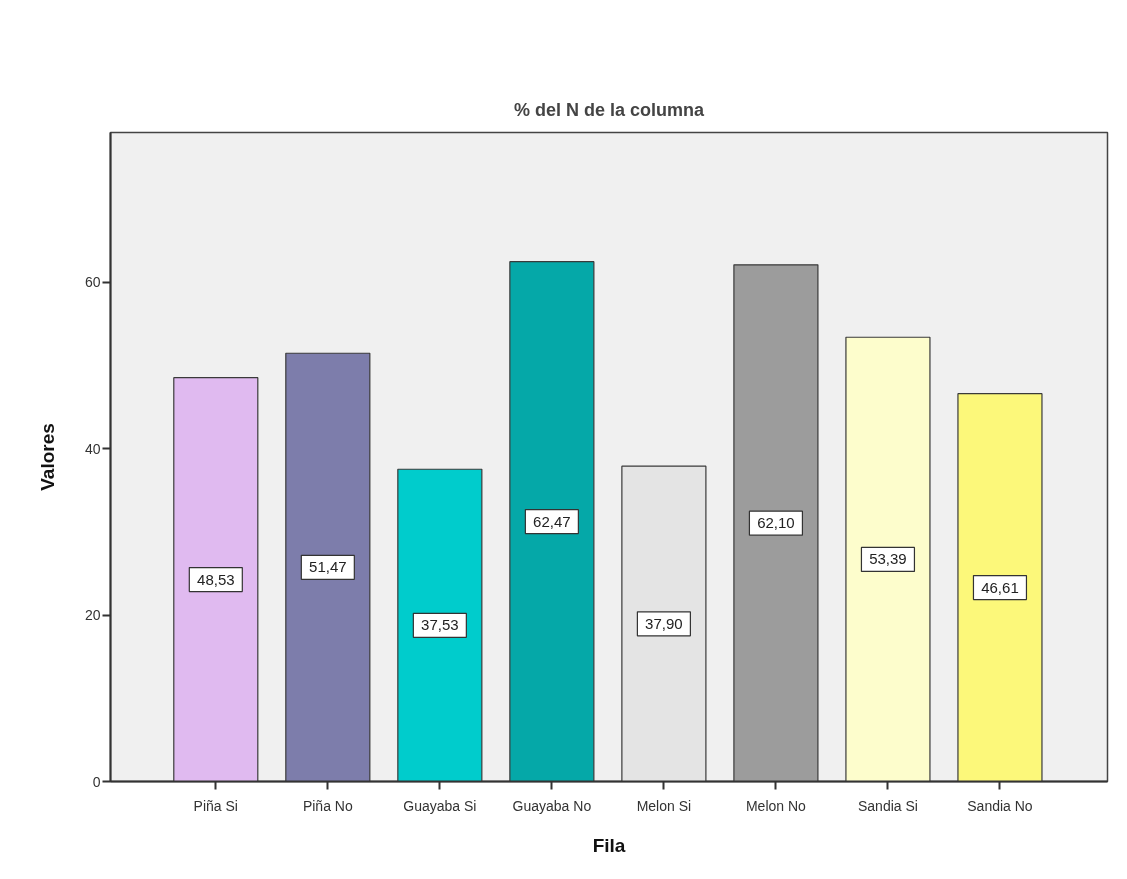 The width and height of the screenshot is (1127, 879). What do you see at coordinates (215, 805) in the screenshot?
I see `x-tick-label: Piña Si` at bounding box center [215, 805].